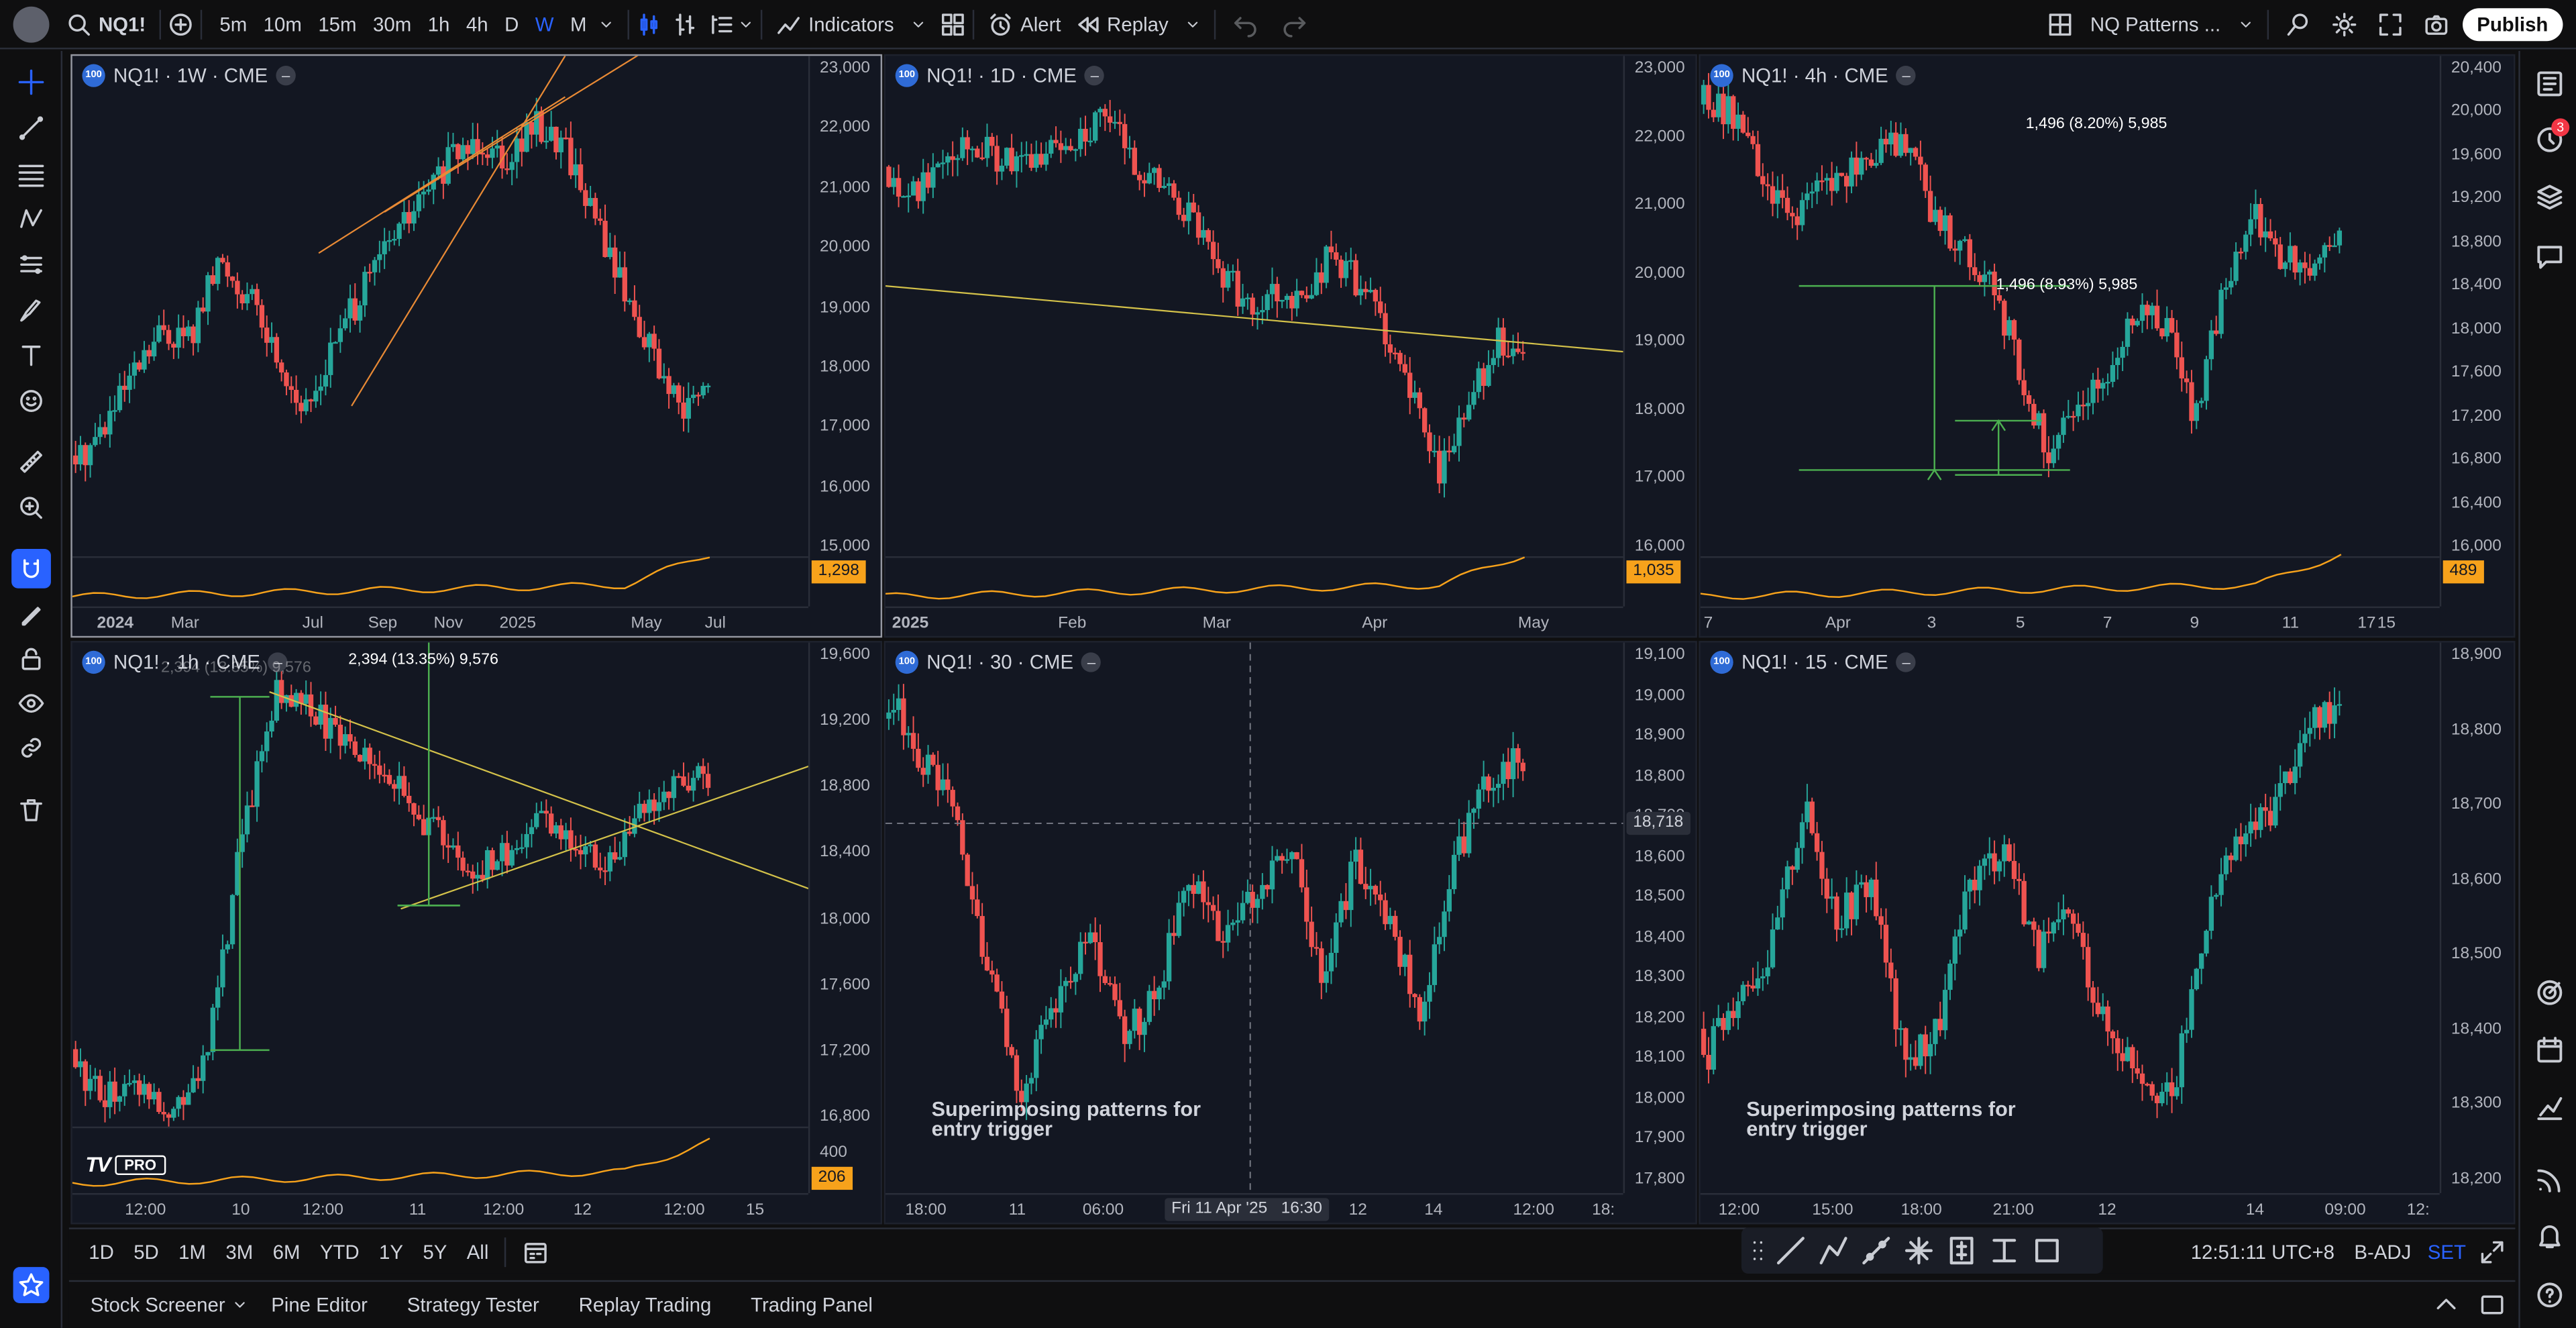 Image resolution: width=2576 pixels, height=1328 pixels. Describe the element at coordinates (998, 662) in the screenshot. I see `pane-symbol-label: 100 NQ1! · 30 · CME –` at that location.